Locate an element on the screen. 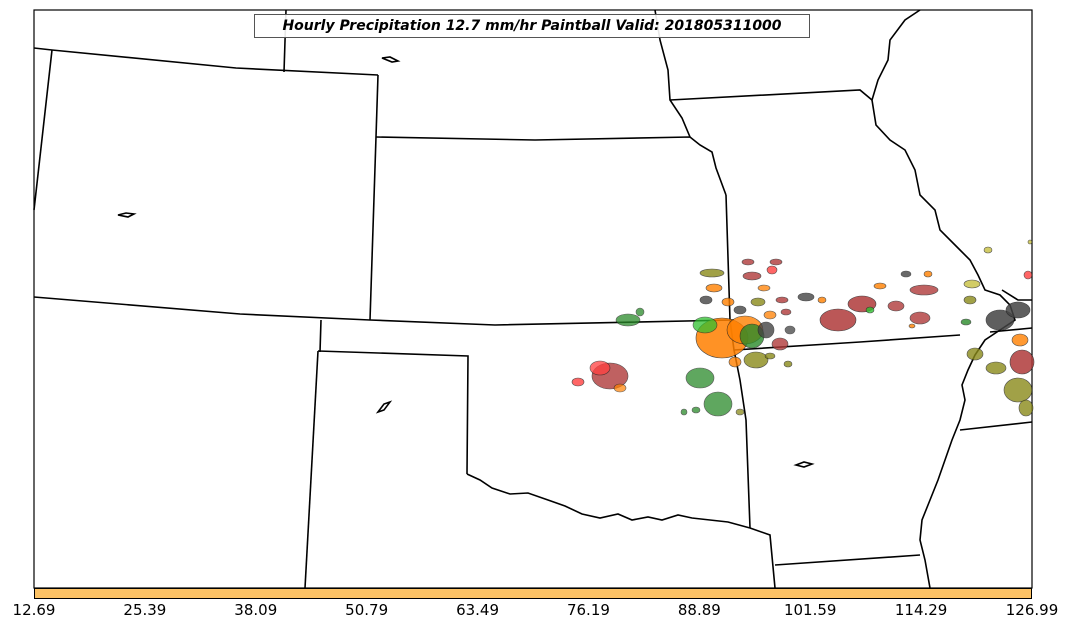 Image resolution: width=1070 pixels, height=633 pixels. boundary-mississippi is located at coordinates (943, 299).